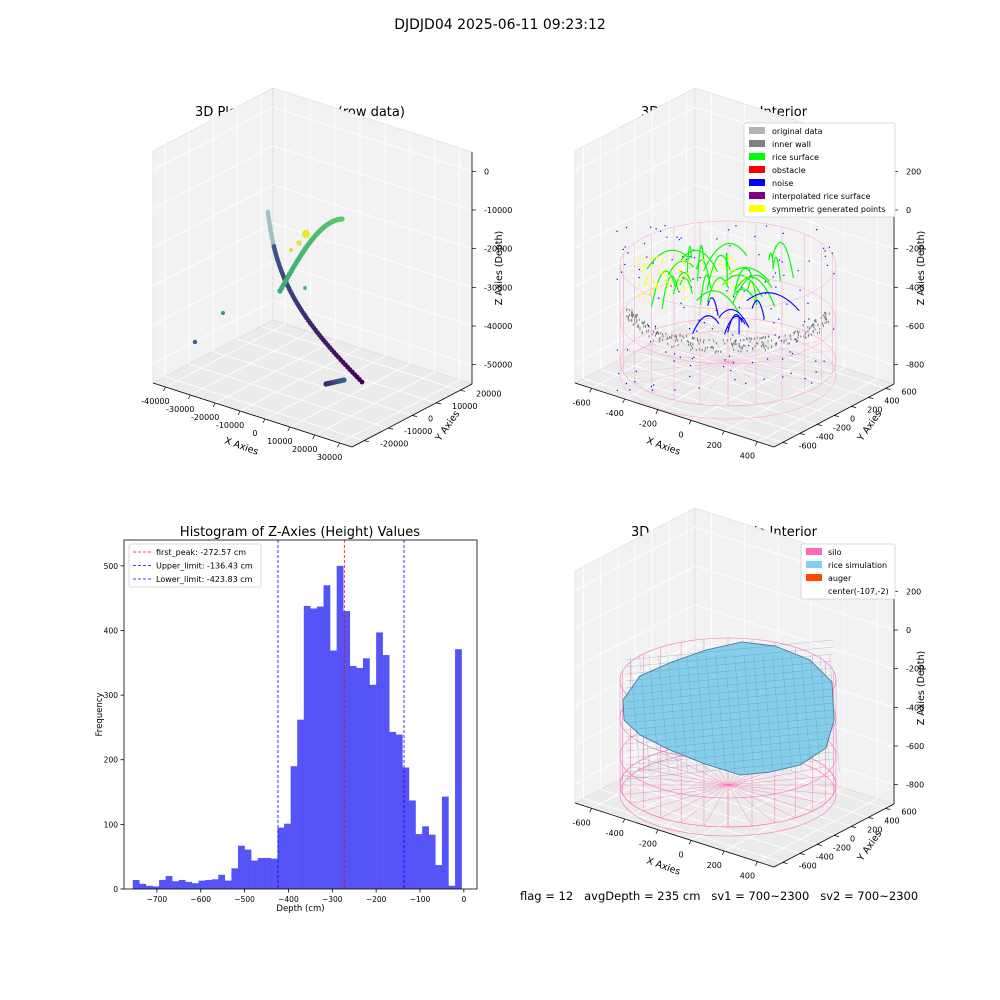 The height and width of the screenshot is (1000, 1000). Describe the element at coordinates (463, 899) in the screenshot. I see `histogram-x-tick-label: 0` at that location.